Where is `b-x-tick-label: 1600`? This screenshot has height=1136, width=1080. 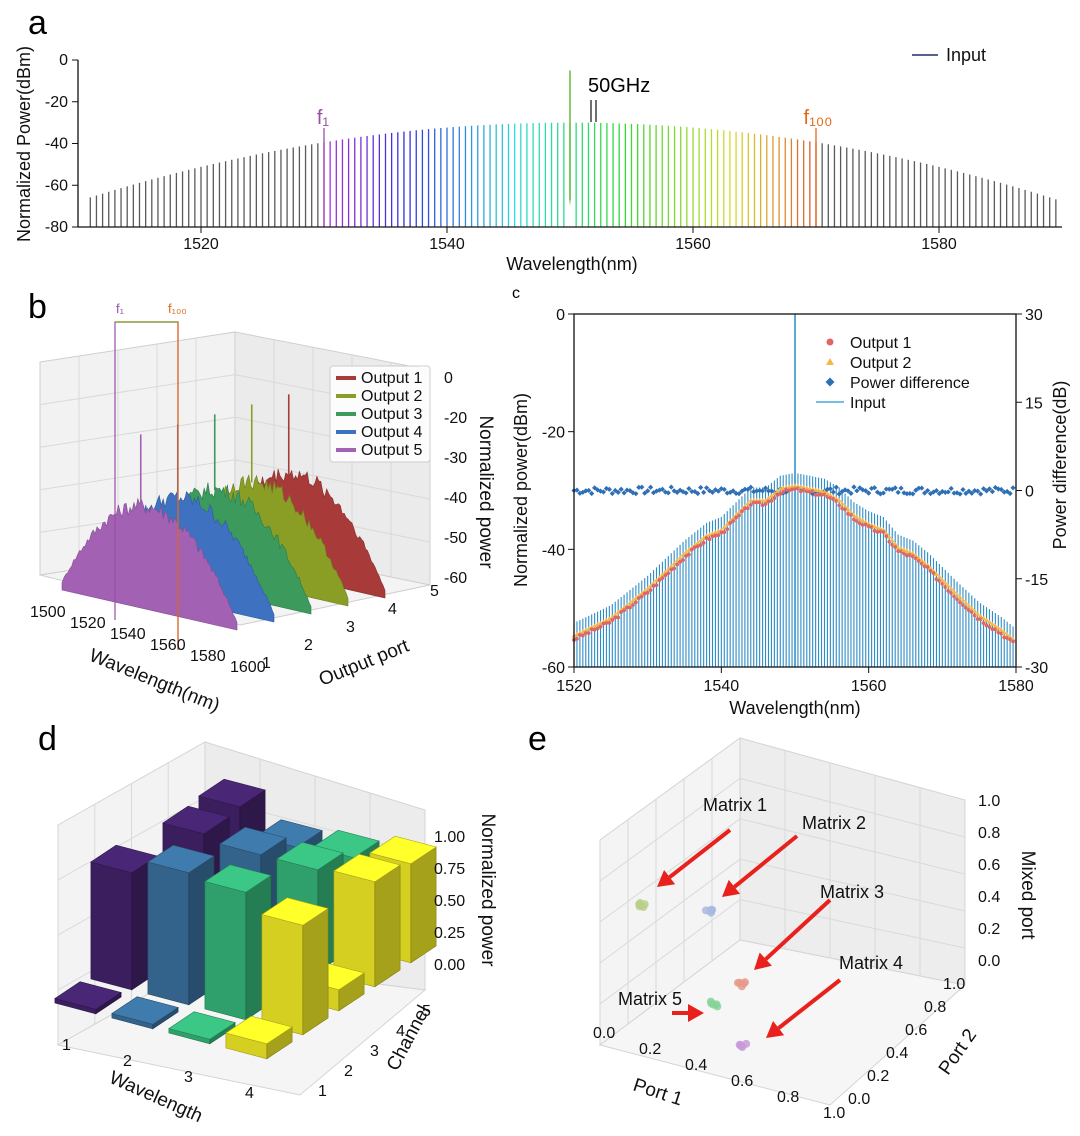
b-x-tick-label: 1600 is located at coordinates (248, 667).